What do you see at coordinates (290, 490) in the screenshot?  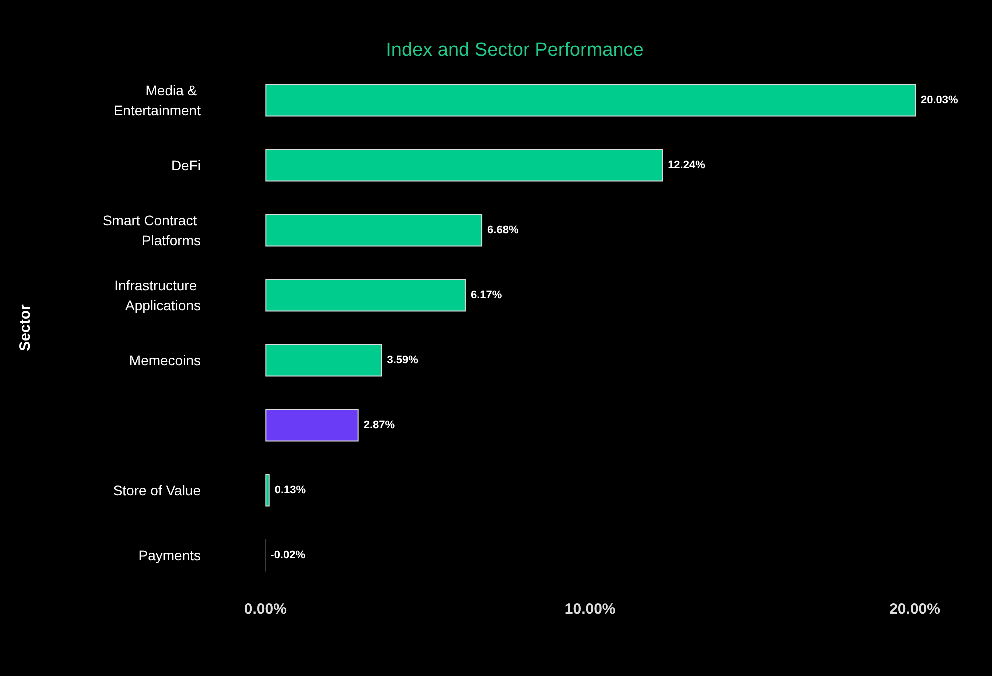 I see `data-label: 0.13%` at bounding box center [290, 490].